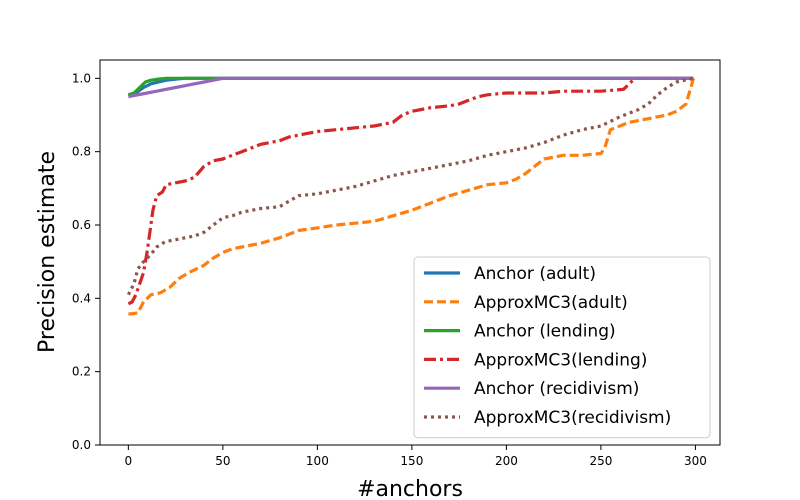 The height and width of the screenshot is (500, 800). What do you see at coordinates (560, 360) in the screenshot?
I see `legend-label: ApproxMC3(lending)` at bounding box center [560, 360].